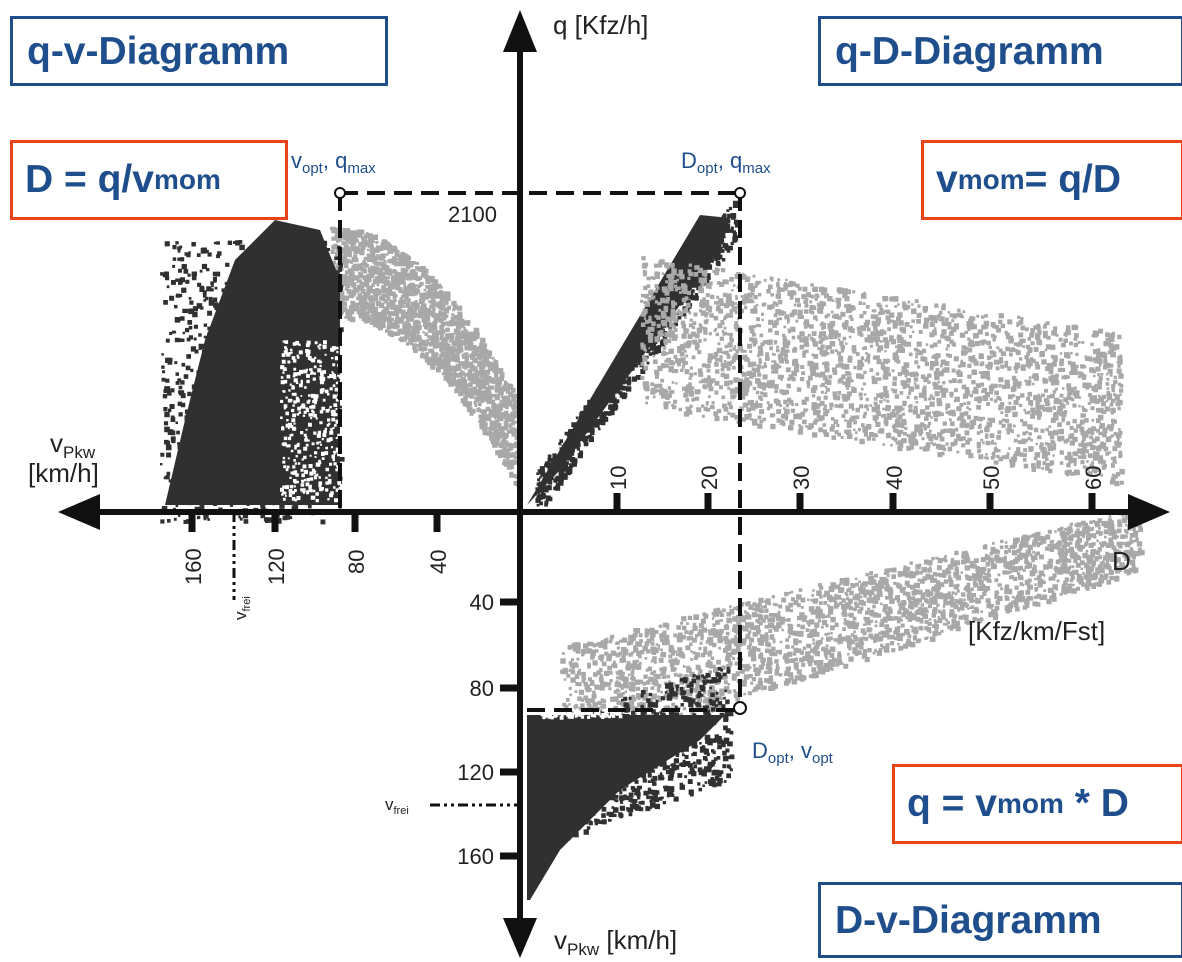  Describe the element at coordinates (482, 602) in the screenshot. I see `v-down-tick-label: 40` at that location.